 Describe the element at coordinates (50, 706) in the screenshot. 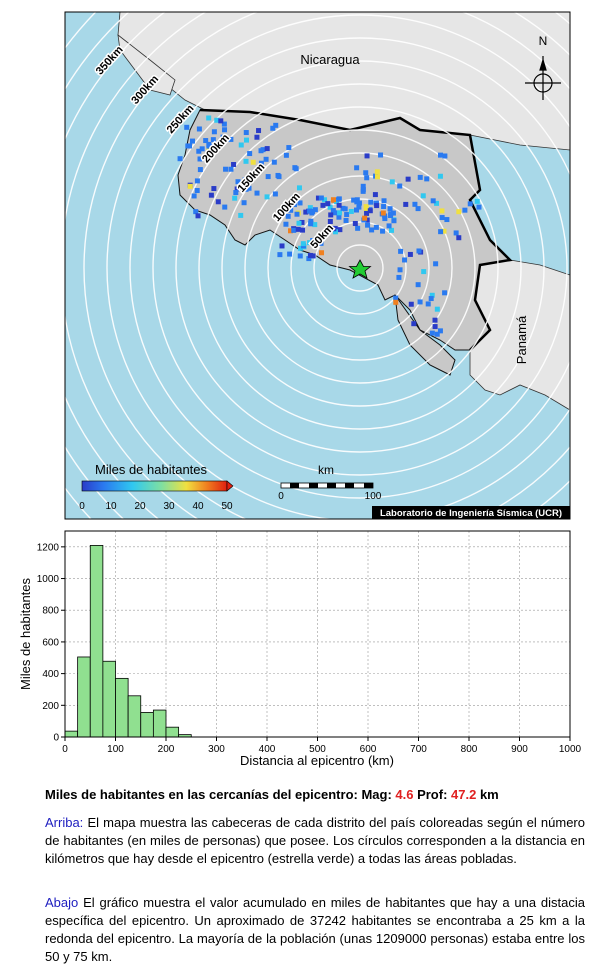

I see `y-tick-label: 200` at that location.